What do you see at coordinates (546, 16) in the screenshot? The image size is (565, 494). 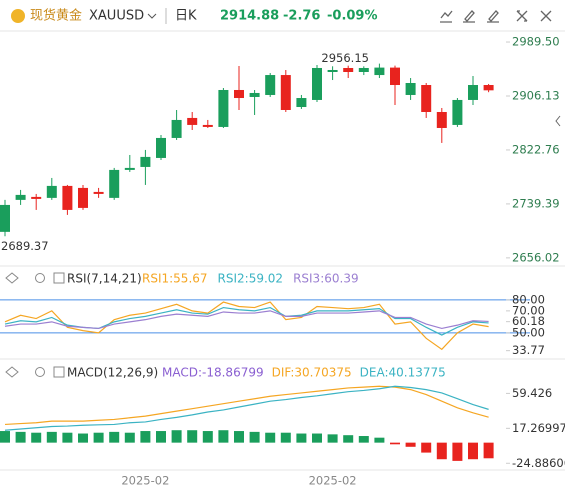 I see `close-icon` at bounding box center [546, 16].